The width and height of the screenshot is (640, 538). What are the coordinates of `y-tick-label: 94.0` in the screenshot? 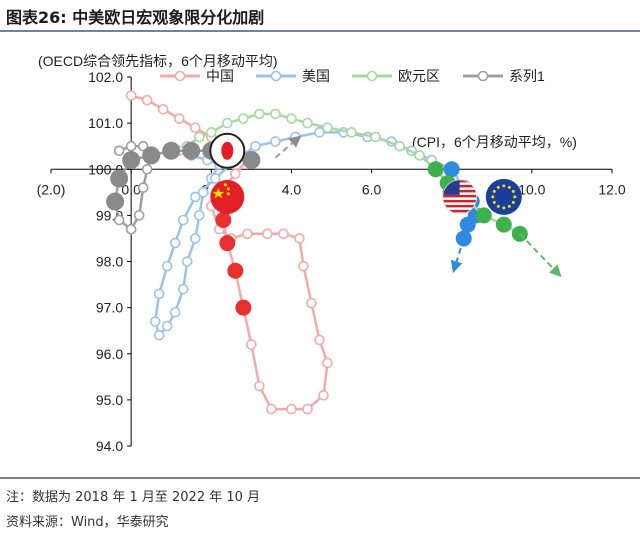 It's located at (109, 446).